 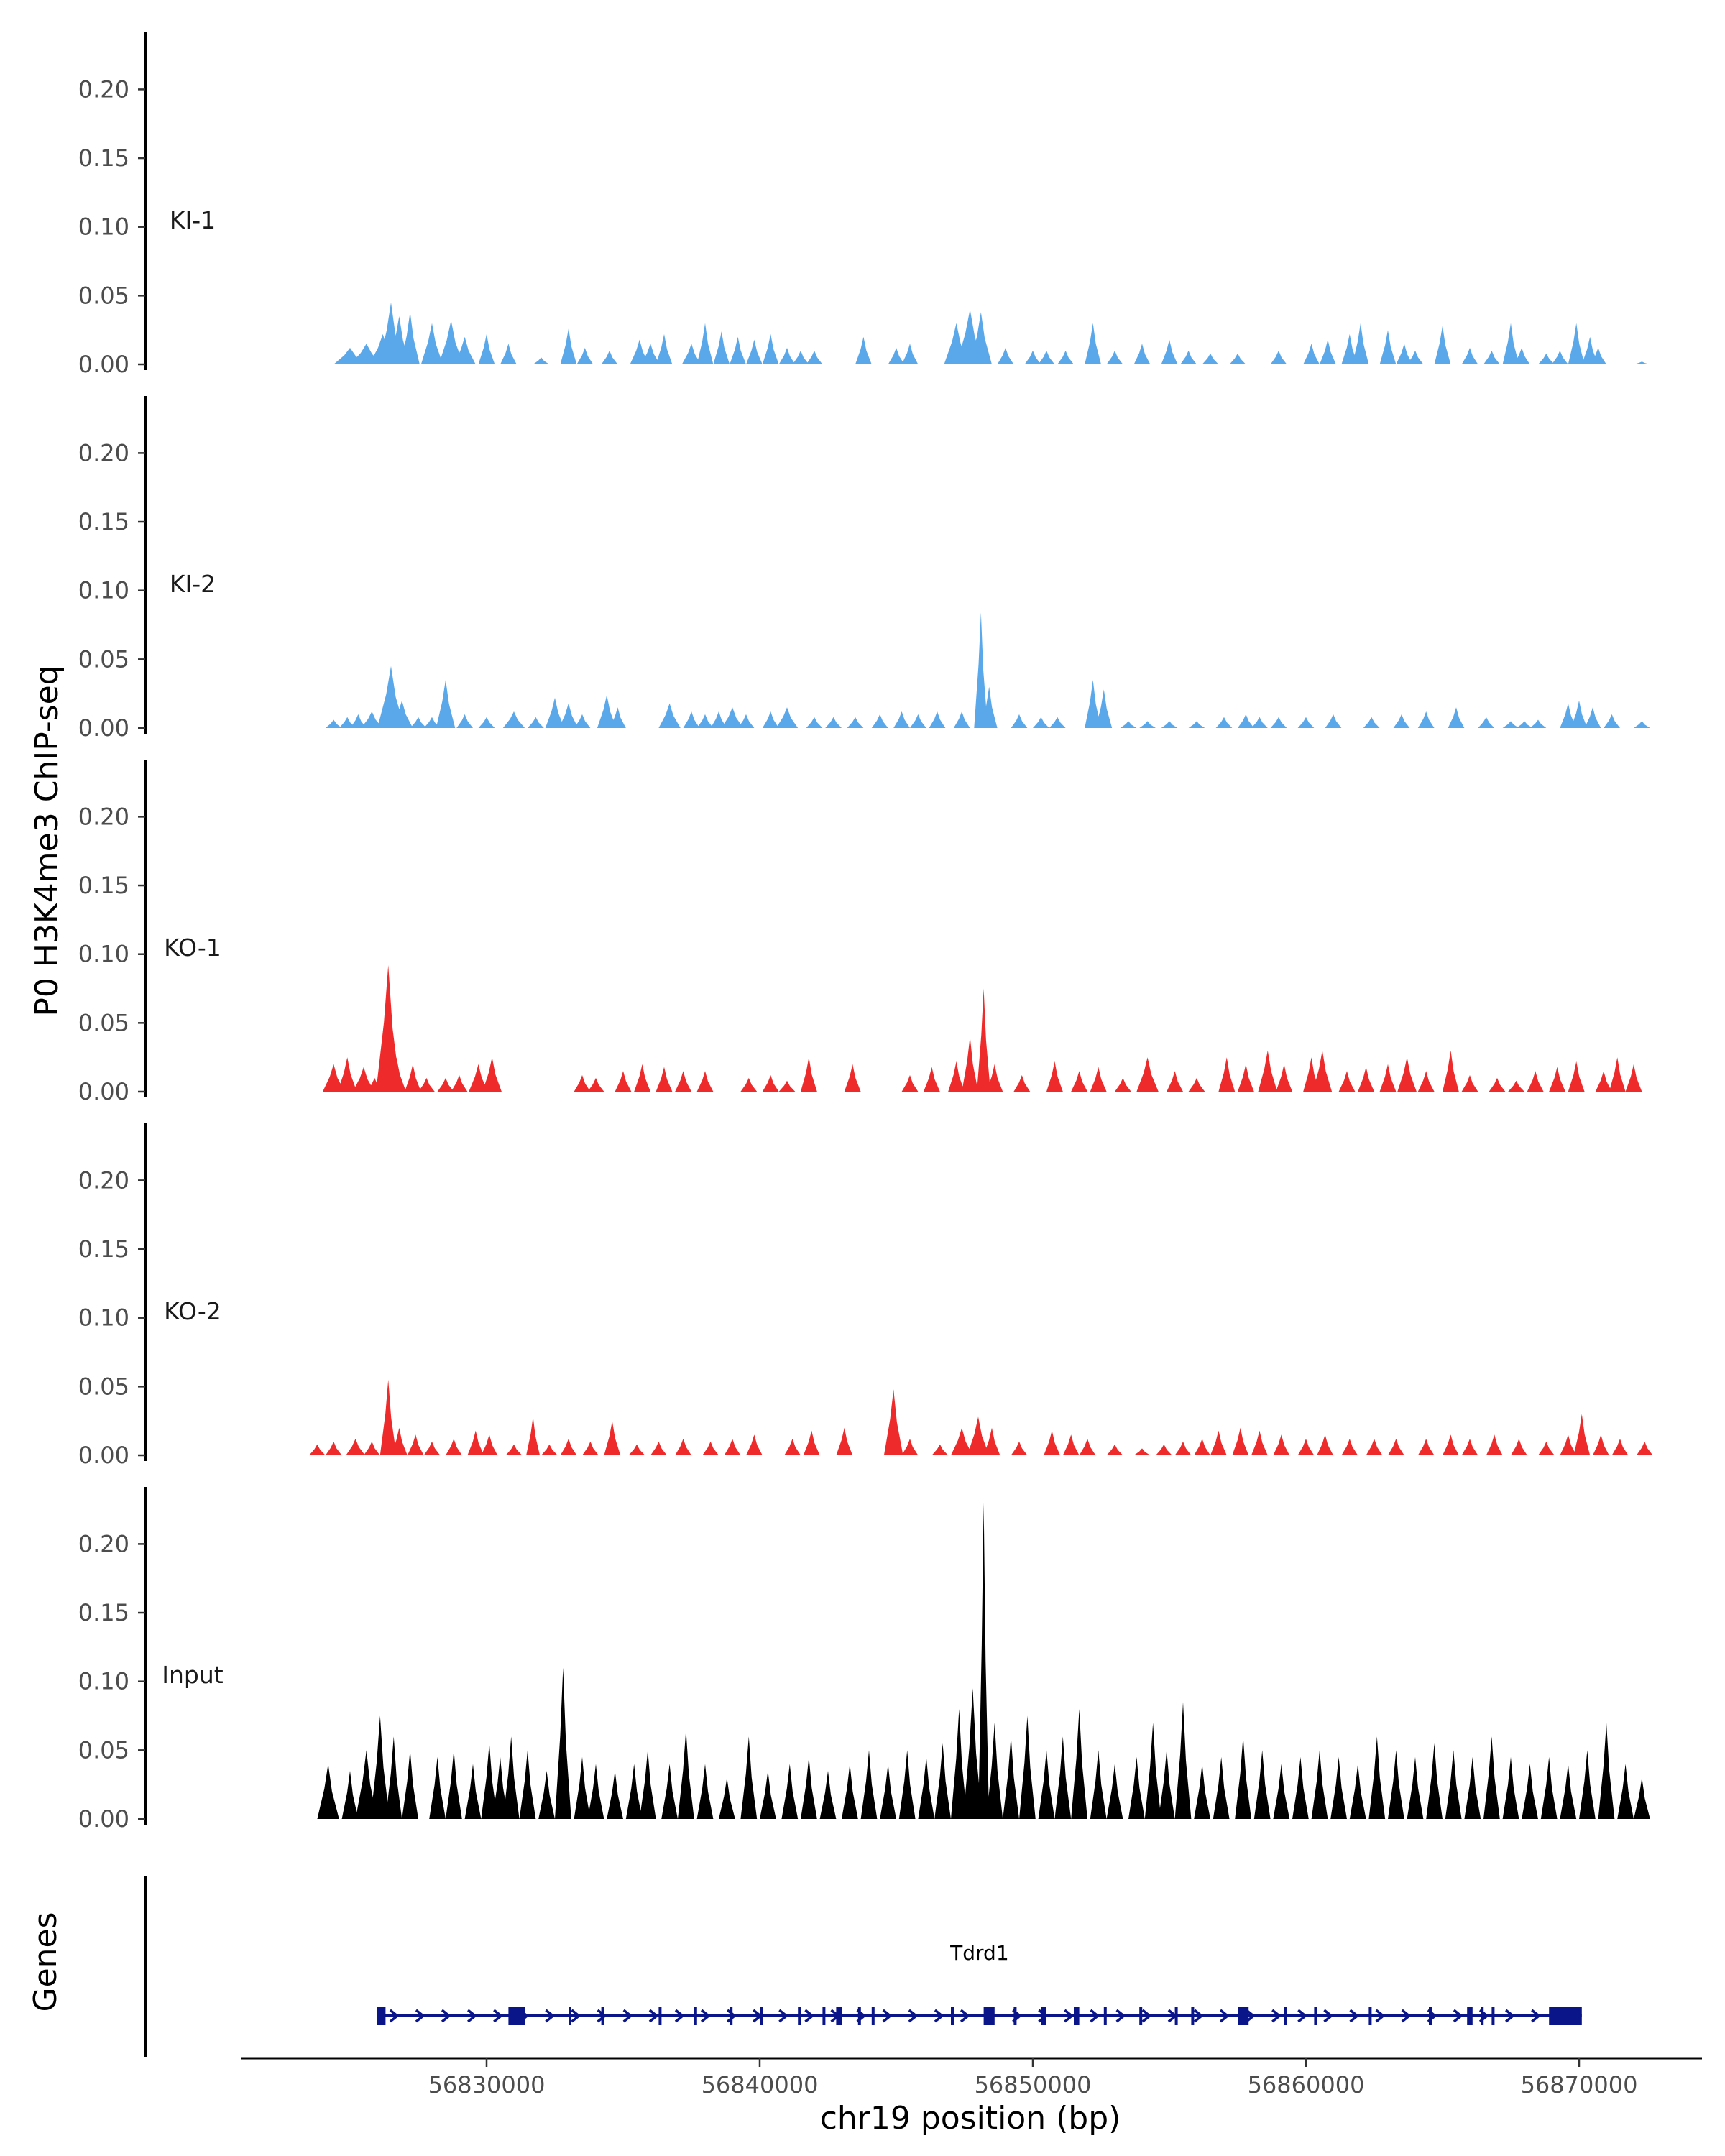 What do you see at coordinates (978, 1953) in the screenshot?
I see `gene-label-tdrd1: Tdrd1` at bounding box center [978, 1953].